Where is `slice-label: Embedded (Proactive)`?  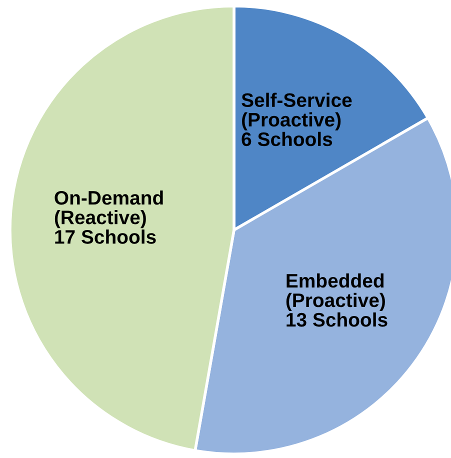
slice-label: Embedded (Proactive) is located at coordinates (335, 292).